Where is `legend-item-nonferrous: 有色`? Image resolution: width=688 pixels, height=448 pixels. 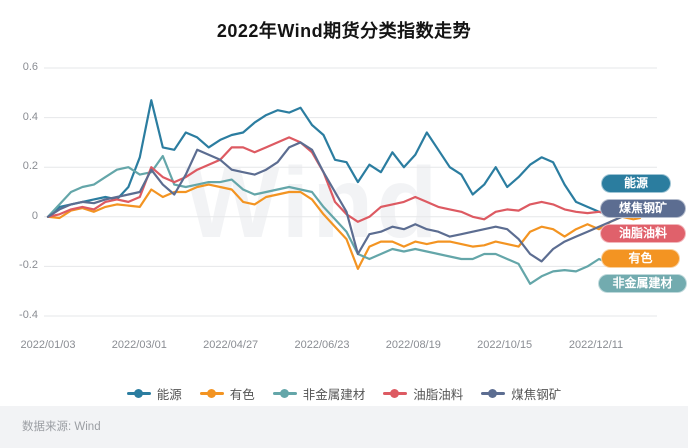 legend-item-nonferrous: 有色 is located at coordinates (227, 393).